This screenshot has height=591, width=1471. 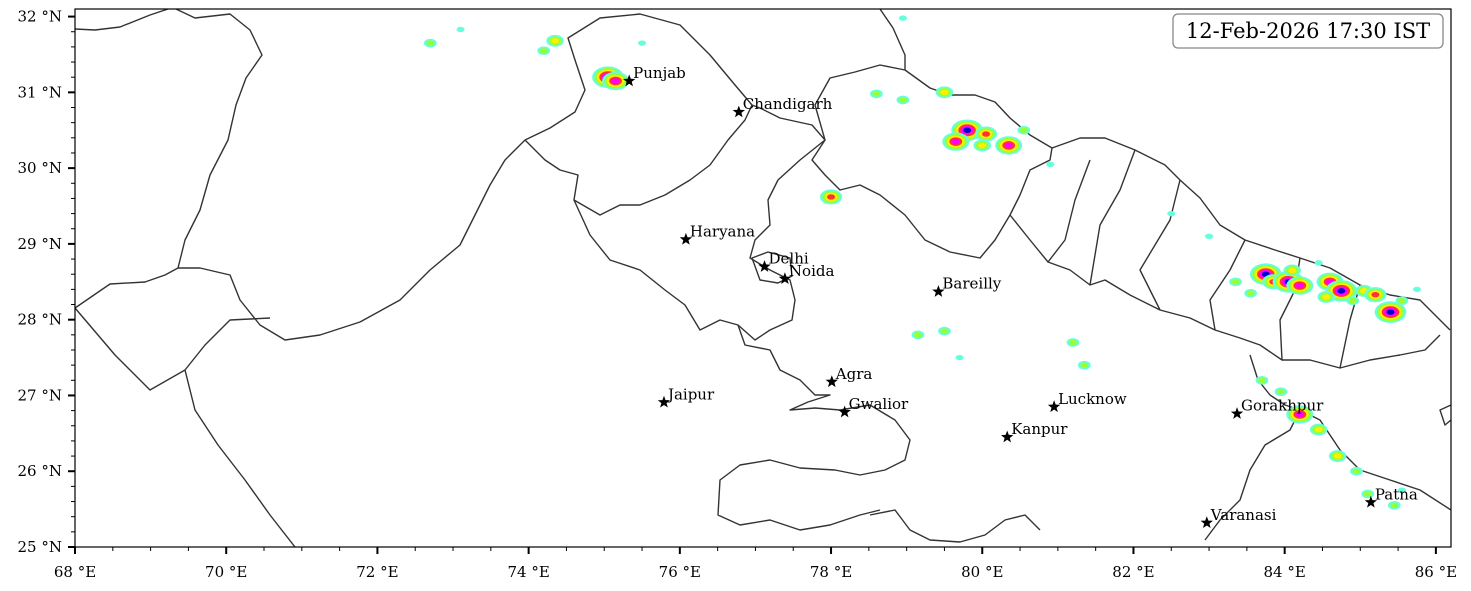 I want to click on x-tick-label: 82 °E, so click(x=1133, y=572).